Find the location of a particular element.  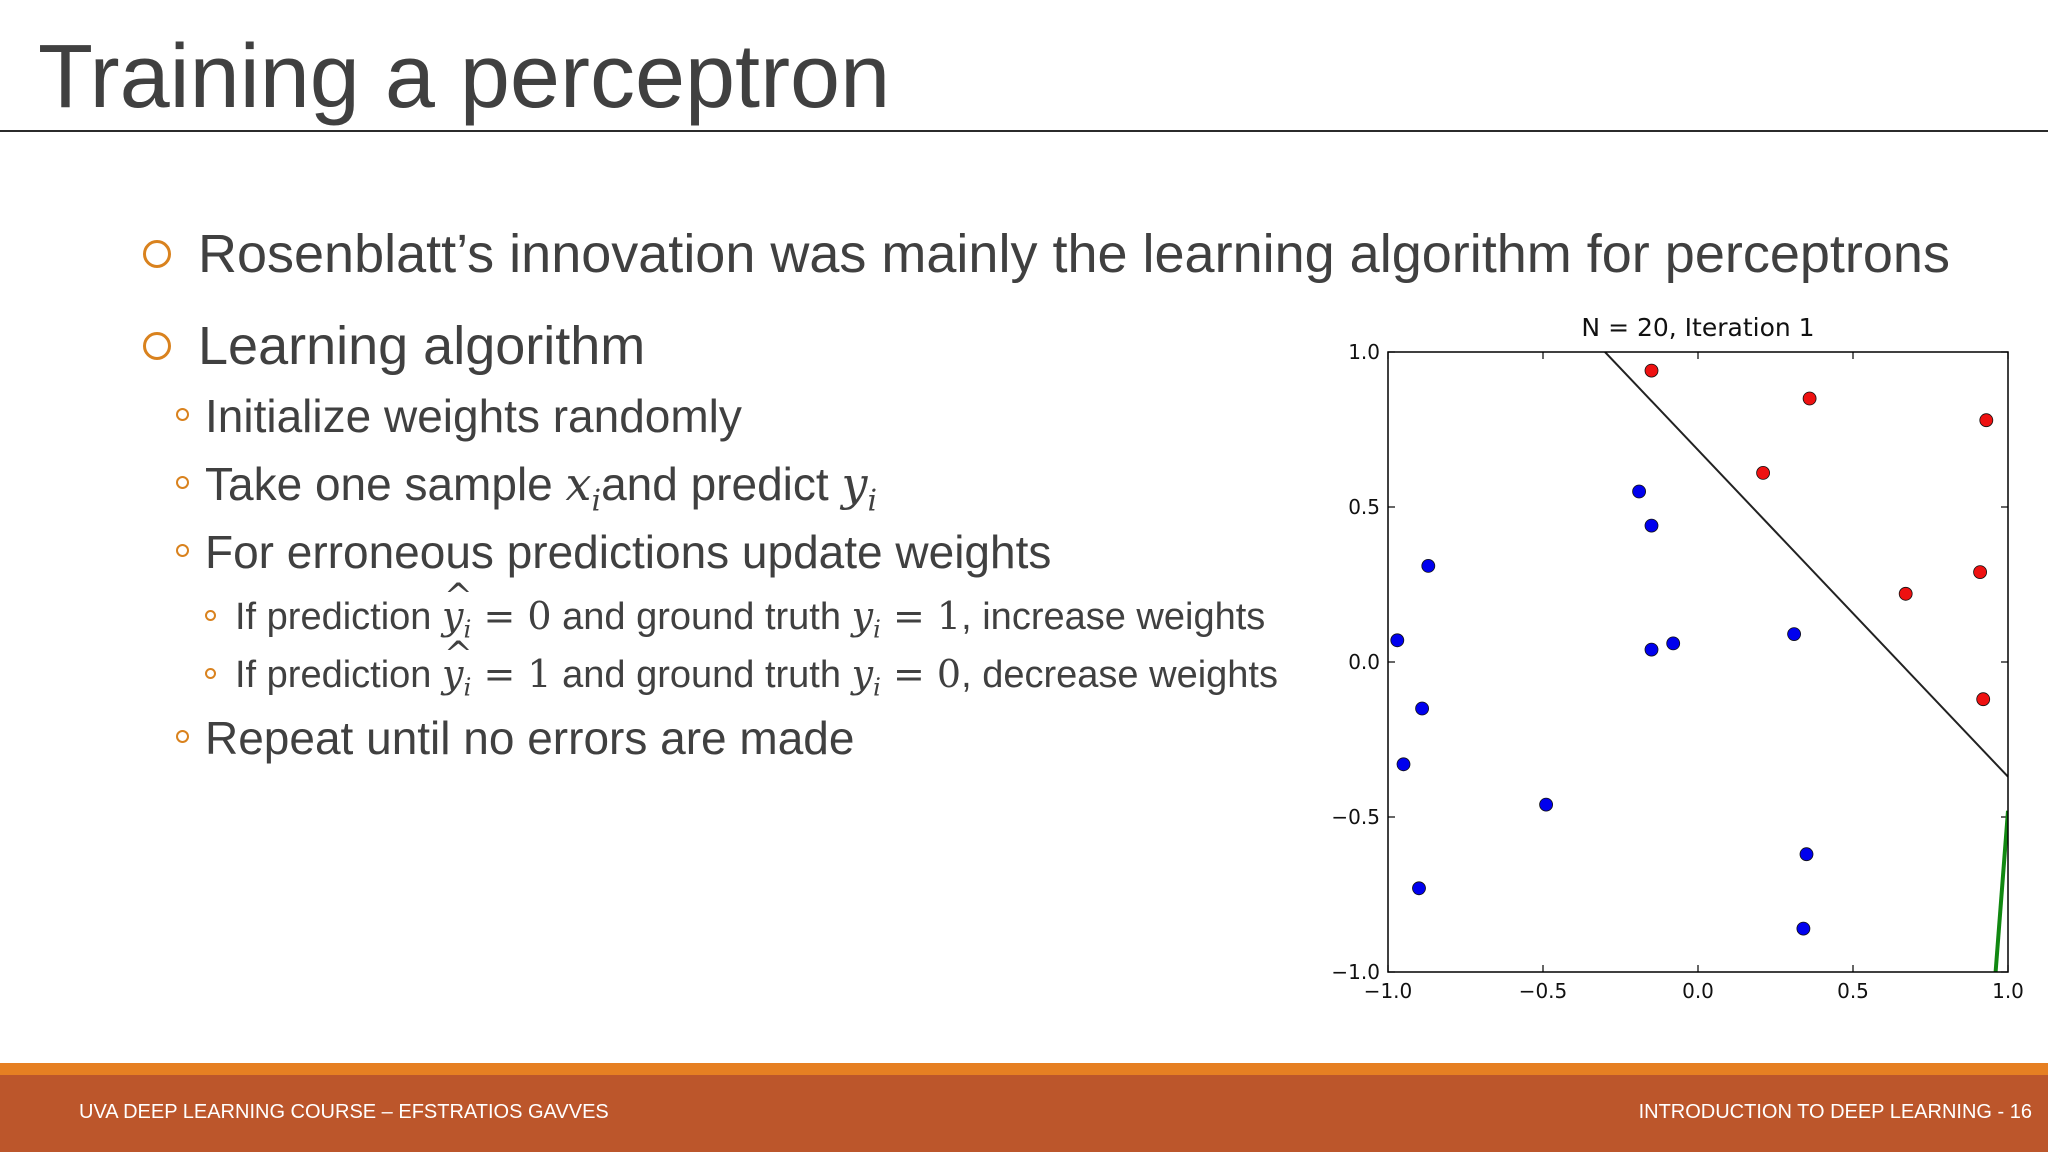

sub-bullet-text: Repeat until no errors are made is located at coordinates (530, 738).